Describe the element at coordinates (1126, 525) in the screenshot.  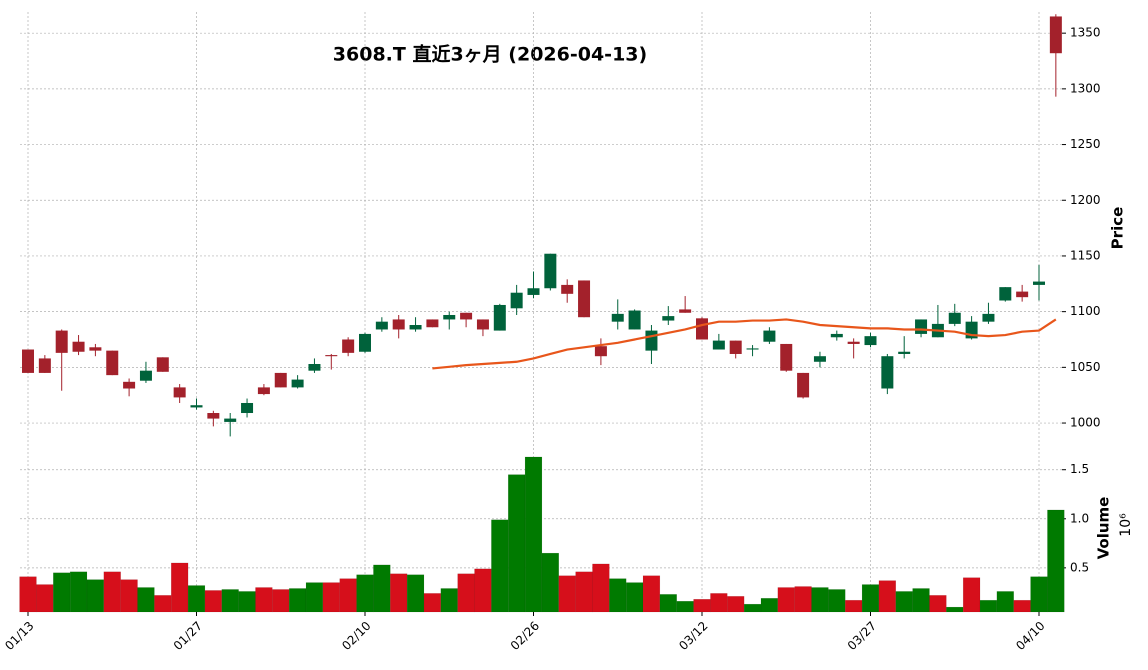
I see `volume-offset: 10⁶` at that location.